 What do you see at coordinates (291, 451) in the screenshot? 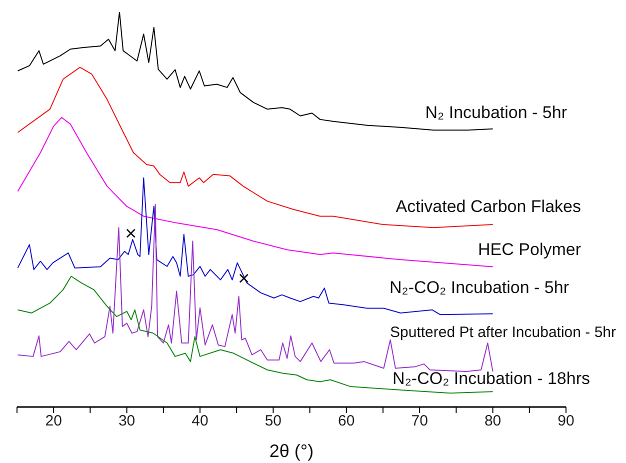
I see `x-axis-title: 2θ (°)` at bounding box center [291, 451].